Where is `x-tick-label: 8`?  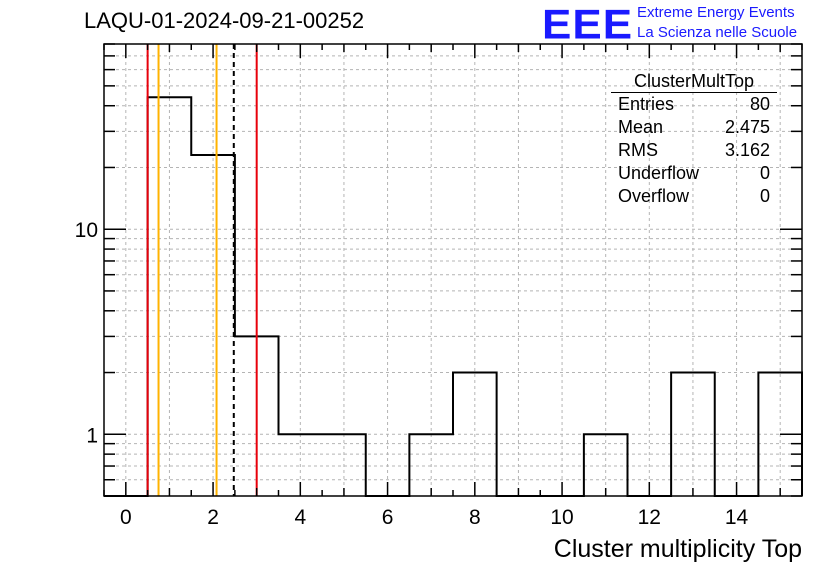
x-tick-label: 8 is located at coordinates (475, 517).